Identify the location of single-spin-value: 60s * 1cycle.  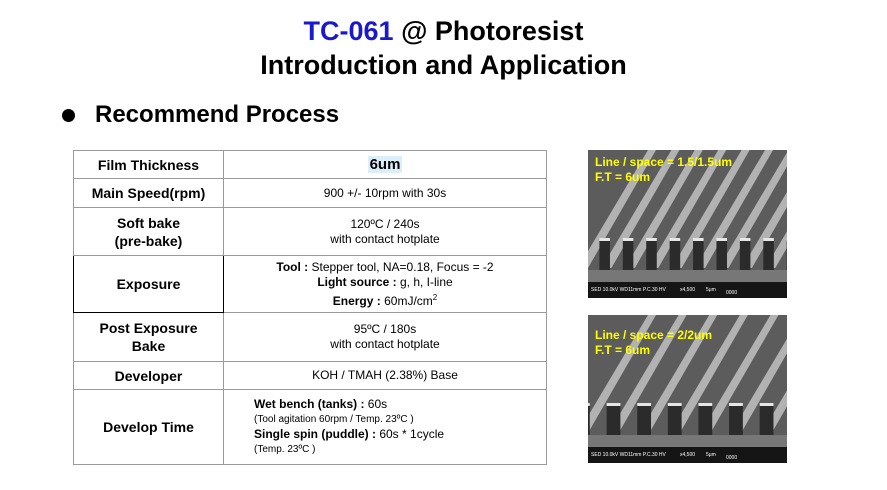
(412, 434).